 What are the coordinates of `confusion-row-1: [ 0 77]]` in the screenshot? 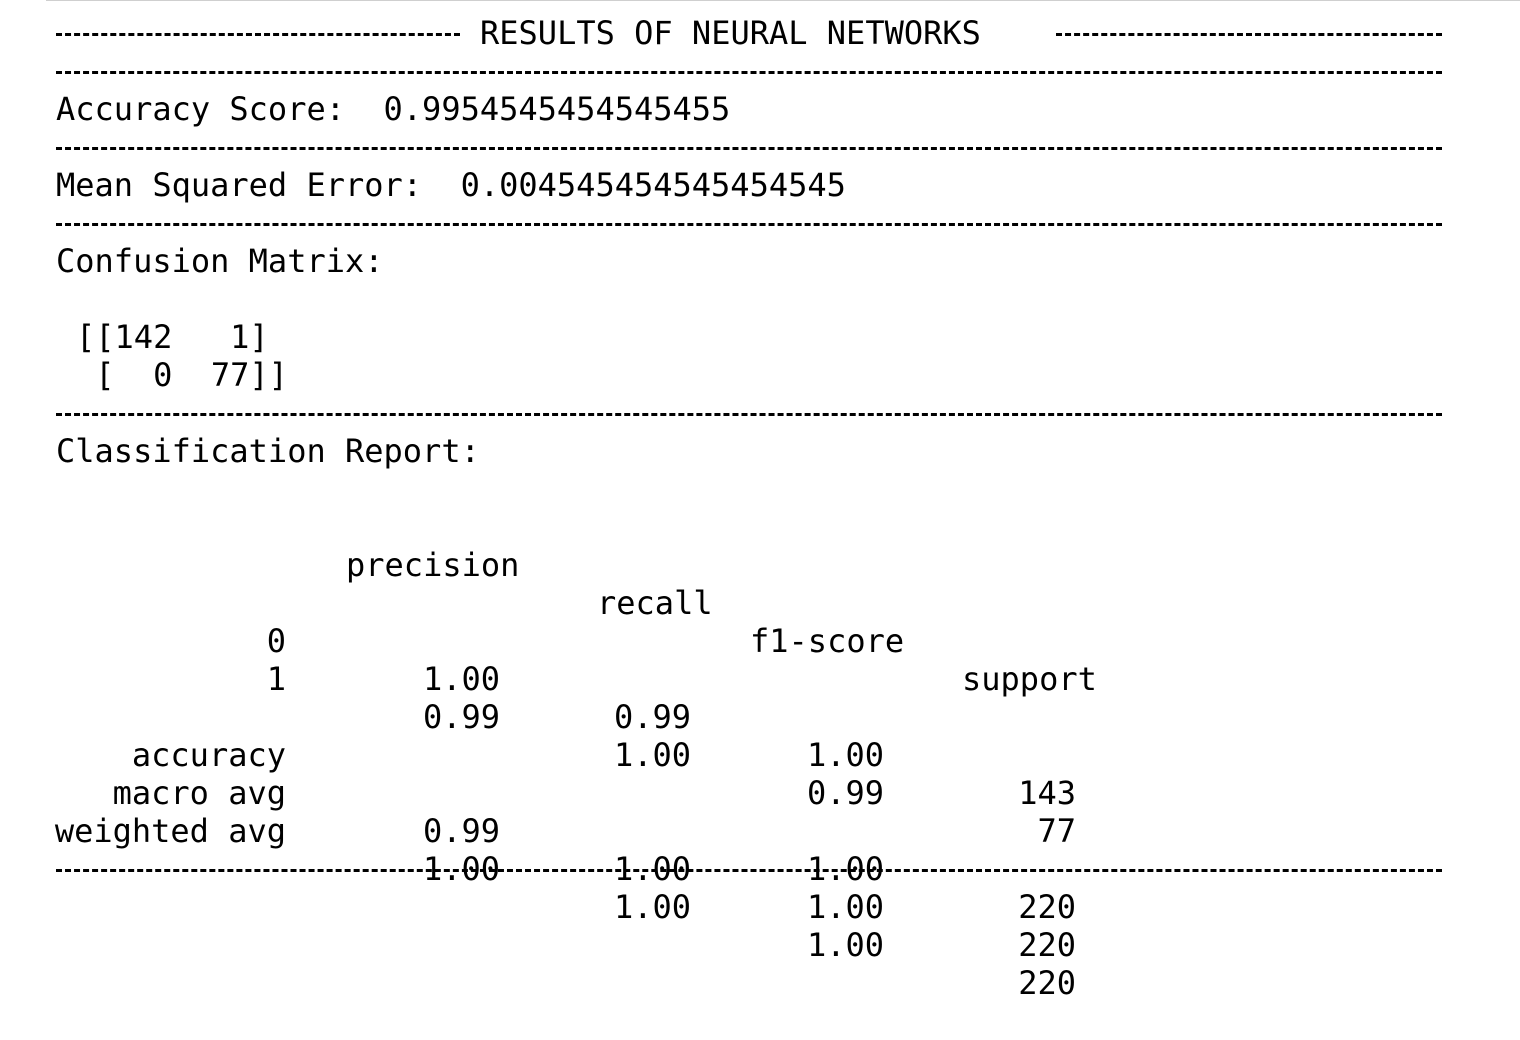 It's located at (182, 375).